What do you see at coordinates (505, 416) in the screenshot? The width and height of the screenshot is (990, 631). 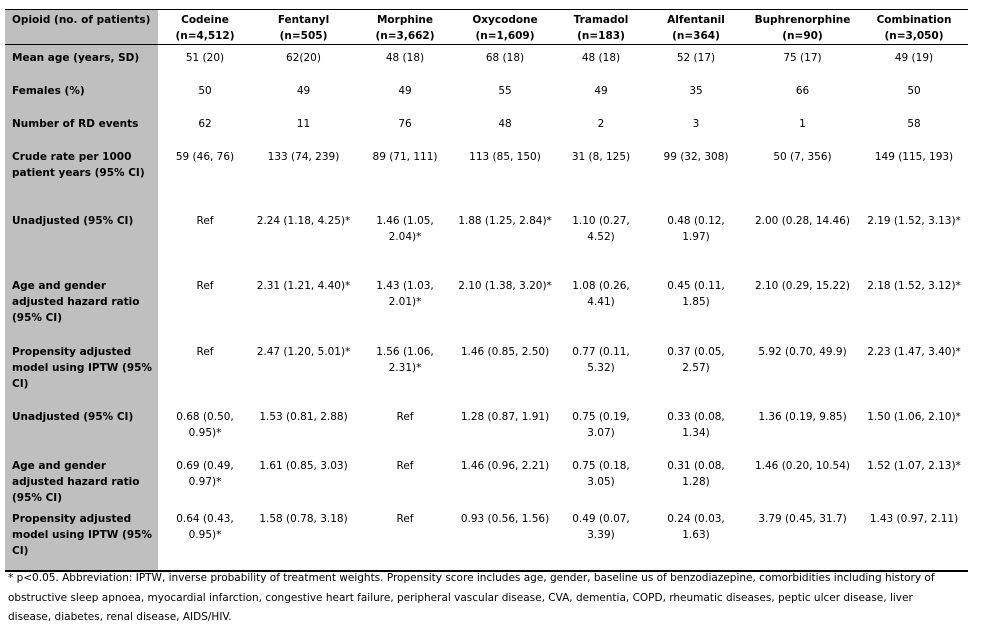 I see `cell-text: 1.28 (0.87, 1.91)` at bounding box center [505, 416].